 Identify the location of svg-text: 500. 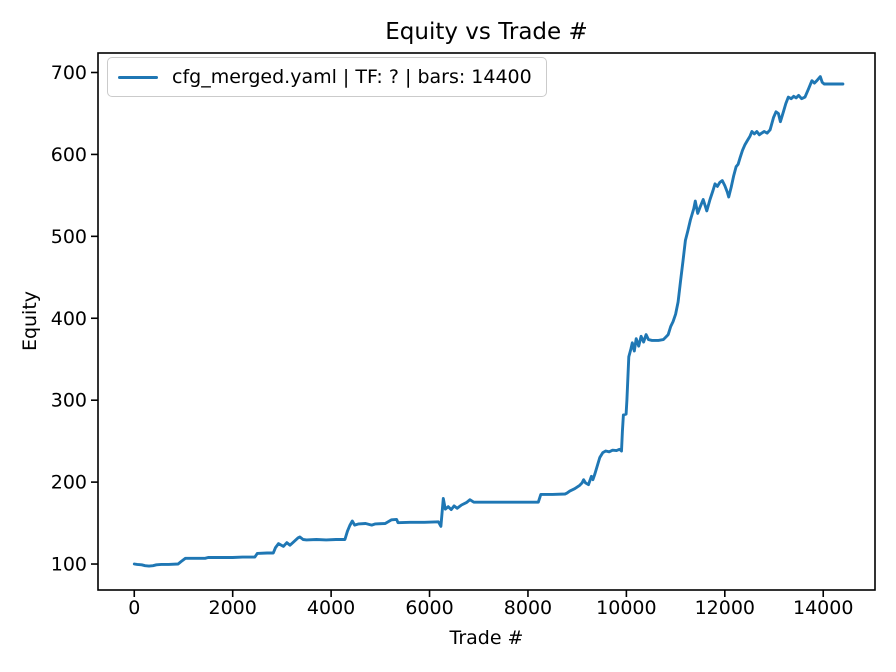
(69, 237).